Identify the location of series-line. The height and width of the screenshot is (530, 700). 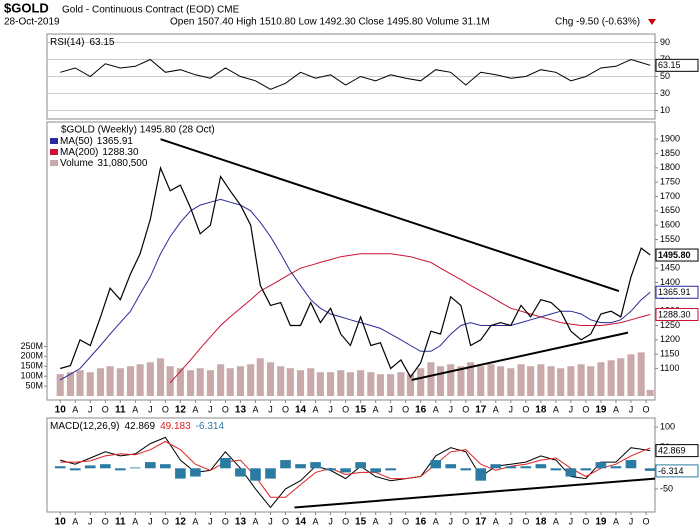
(355, 469).